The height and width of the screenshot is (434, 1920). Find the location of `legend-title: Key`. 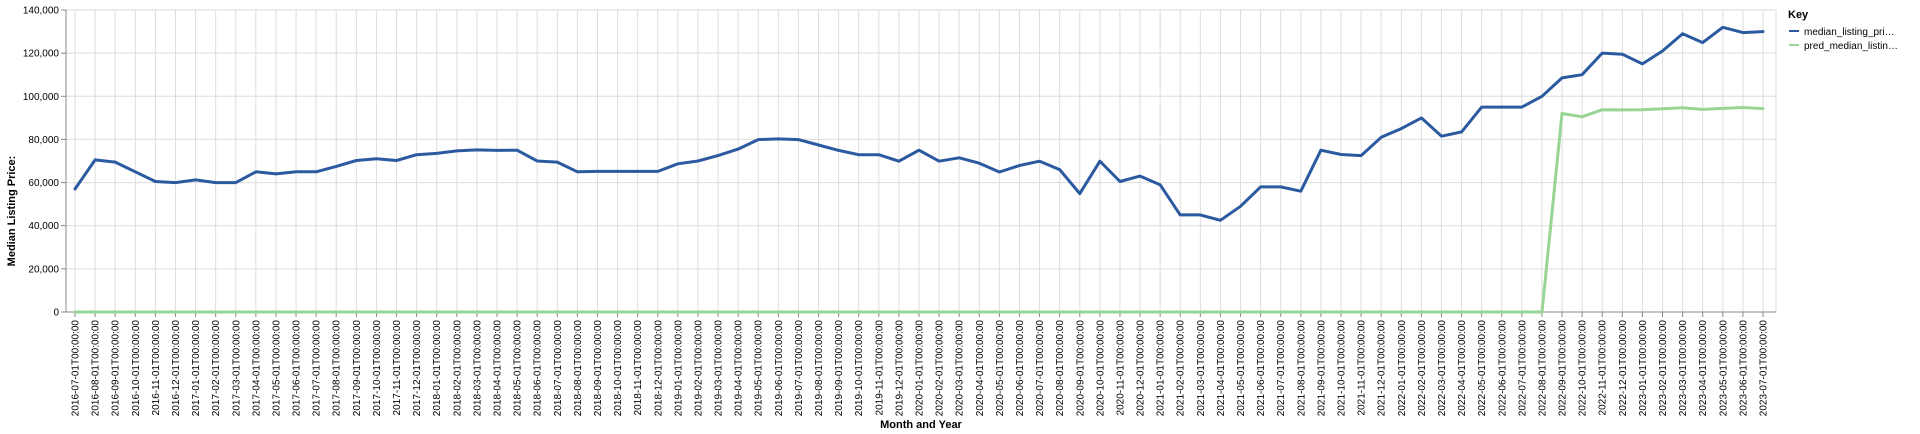

legend-title: Key is located at coordinates (1798, 15).